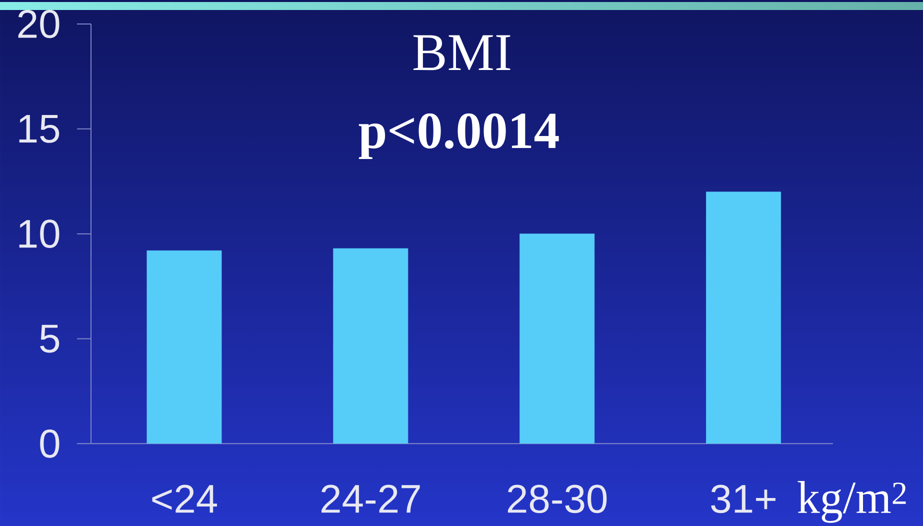 The height and width of the screenshot is (526, 923). I want to click on chart-title: BMI, so click(461, 52).